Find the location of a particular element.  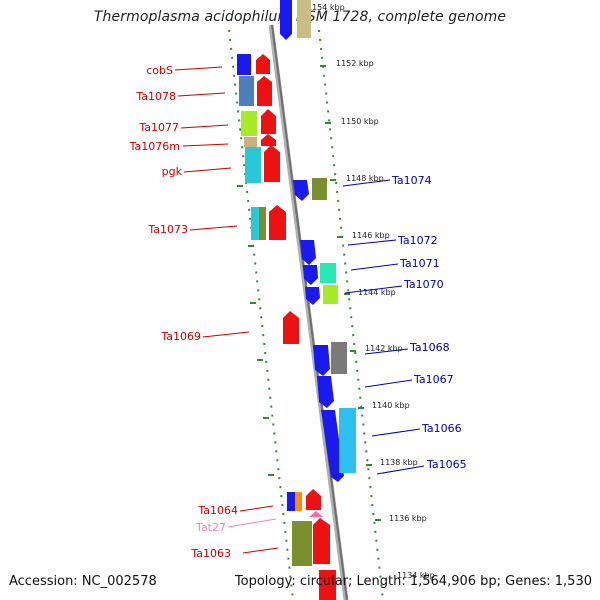

gene-block-olive-small is located at coordinates (262, 223).